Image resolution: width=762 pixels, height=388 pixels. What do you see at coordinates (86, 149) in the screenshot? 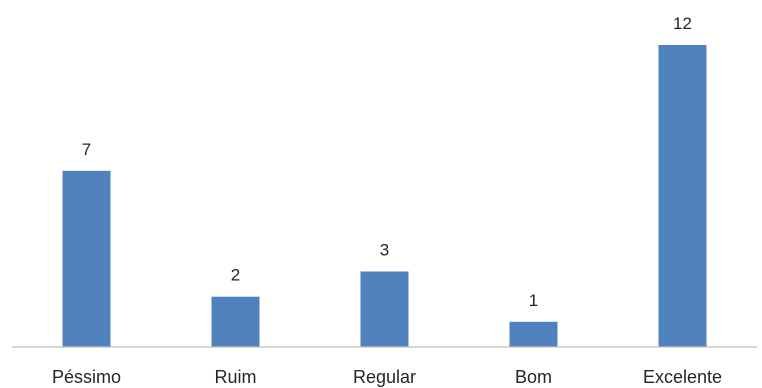
I see `data-label-0: 7` at bounding box center [86, 149].